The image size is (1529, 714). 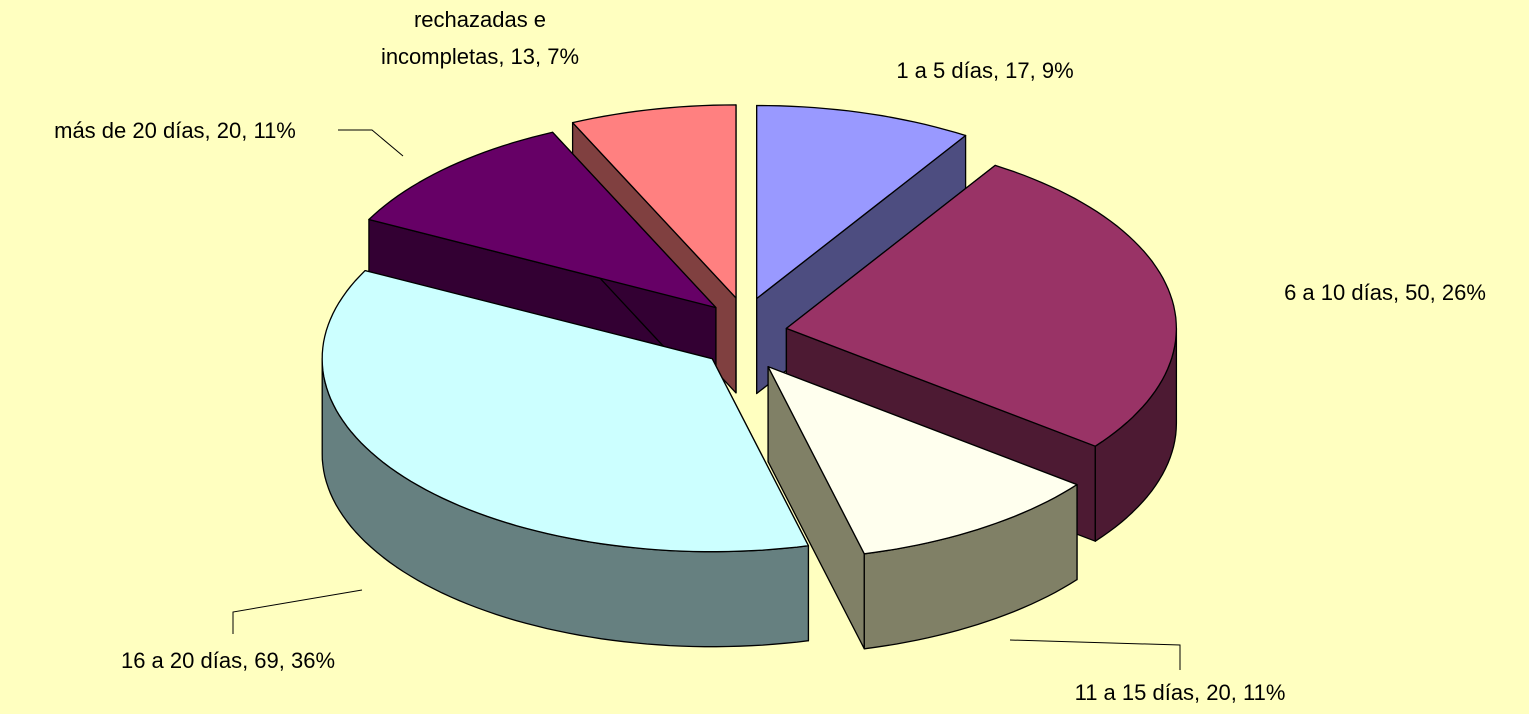 I want to click on data-label: 6 a 10 días, 50, 26%, so click(x=1385, y=292).